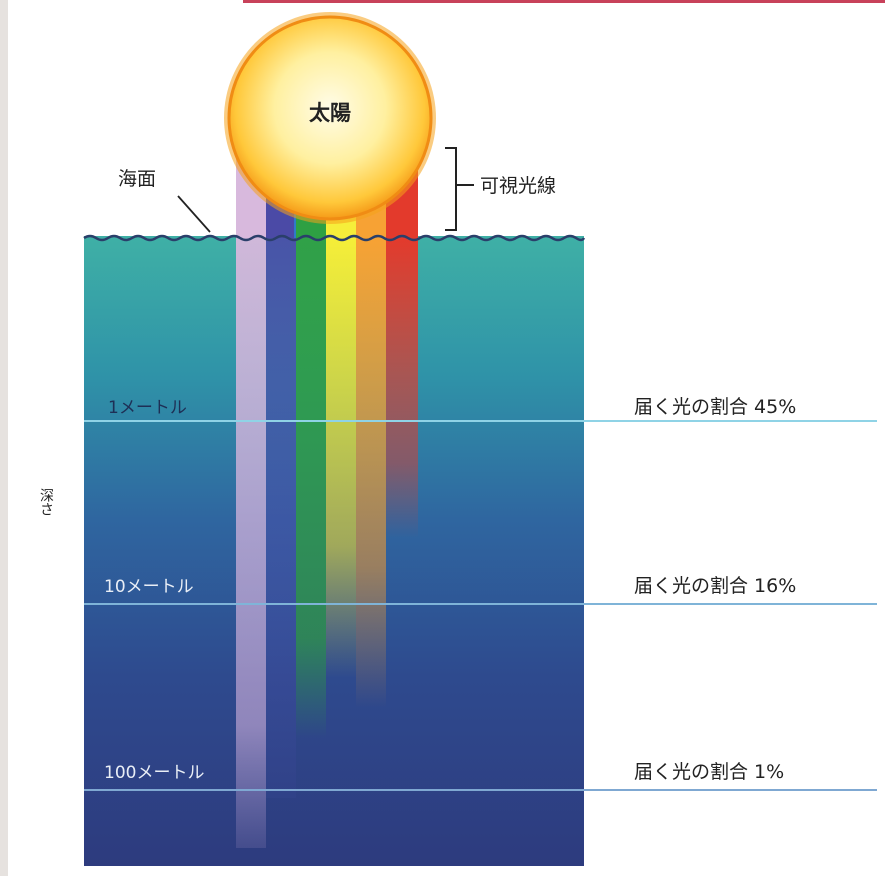  What do you see at coordinates (251, 543) in the screenshot?
I see `violet-penetration` at bounding box center [251, 543].